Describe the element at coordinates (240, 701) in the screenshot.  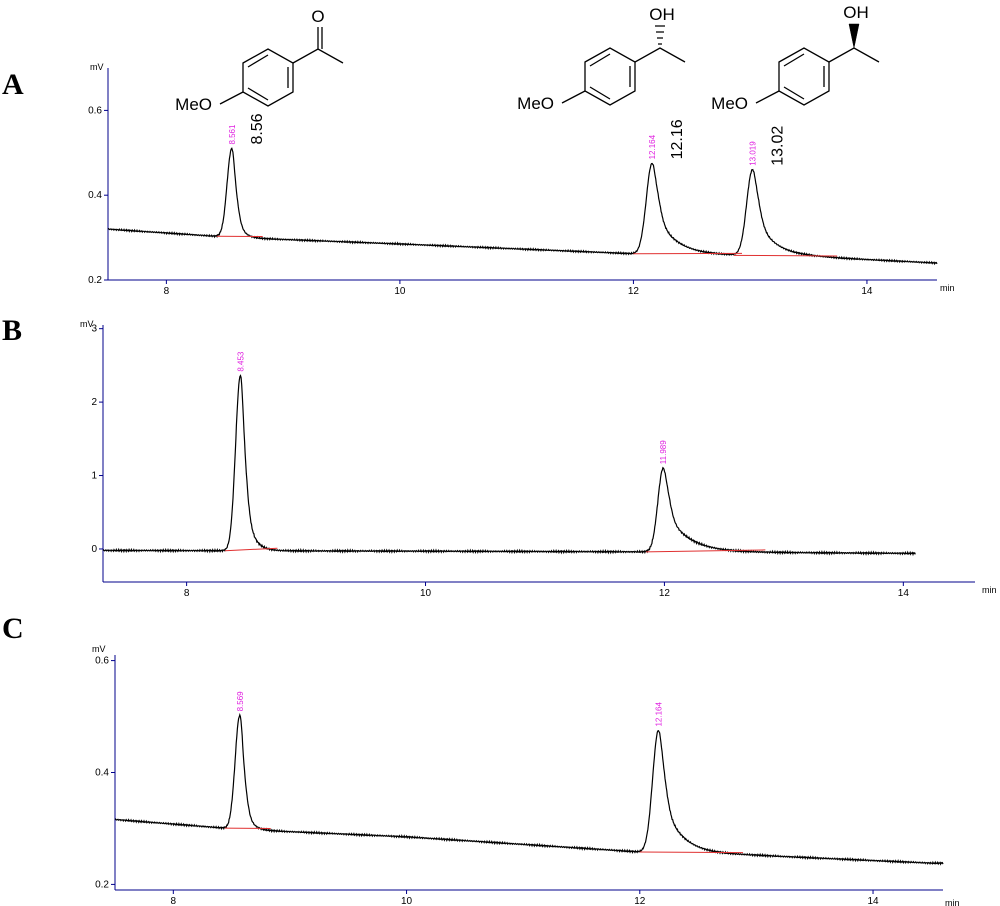
I see `peak-retention-label: 8.569` at that location.